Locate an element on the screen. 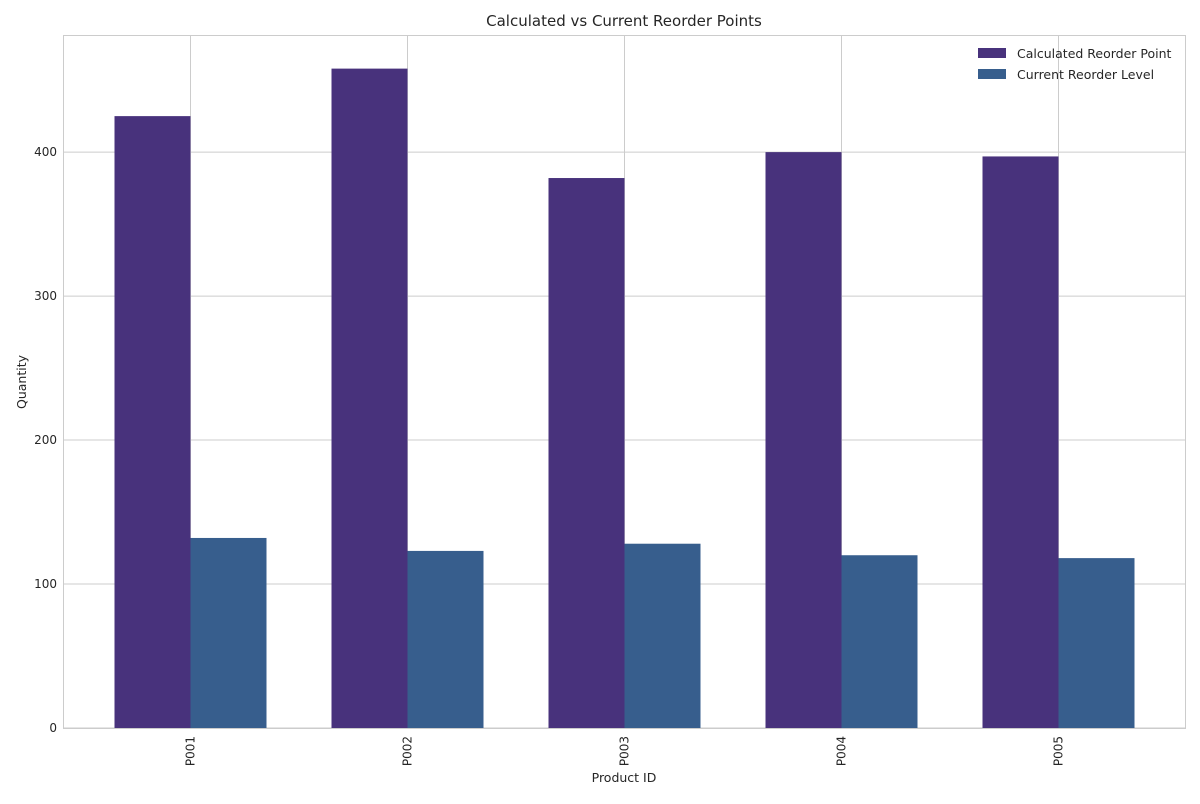 Image resolution: width=1200 pixels, height=804 pixels. x-axis-title: Product ID is located at coordinates (624, 777).